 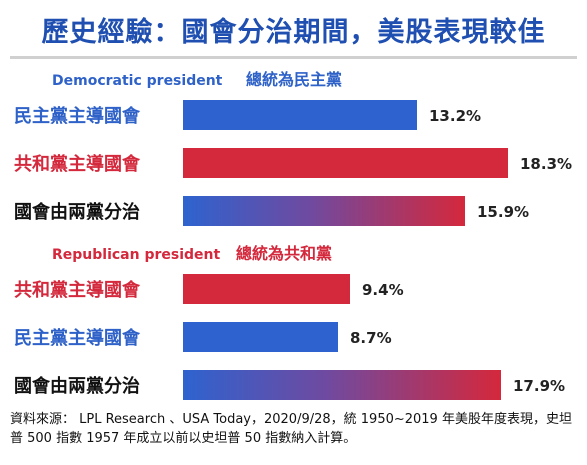 I want to click on title-bar: 歷史經驗：國會分治期間，美股表現較佳, so click(x=293, y=29).